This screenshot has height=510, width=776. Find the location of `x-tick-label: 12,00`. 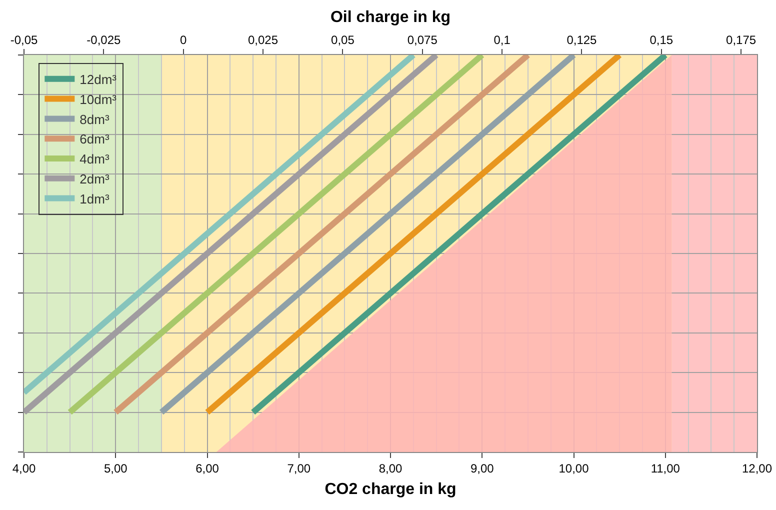

x-tick-label: 12,00 is located at coordinates (757, 468).